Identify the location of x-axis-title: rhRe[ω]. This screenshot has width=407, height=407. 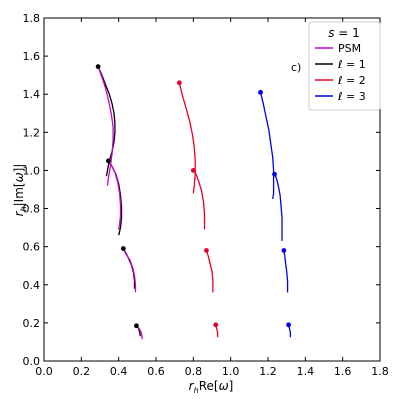
(211, 387).